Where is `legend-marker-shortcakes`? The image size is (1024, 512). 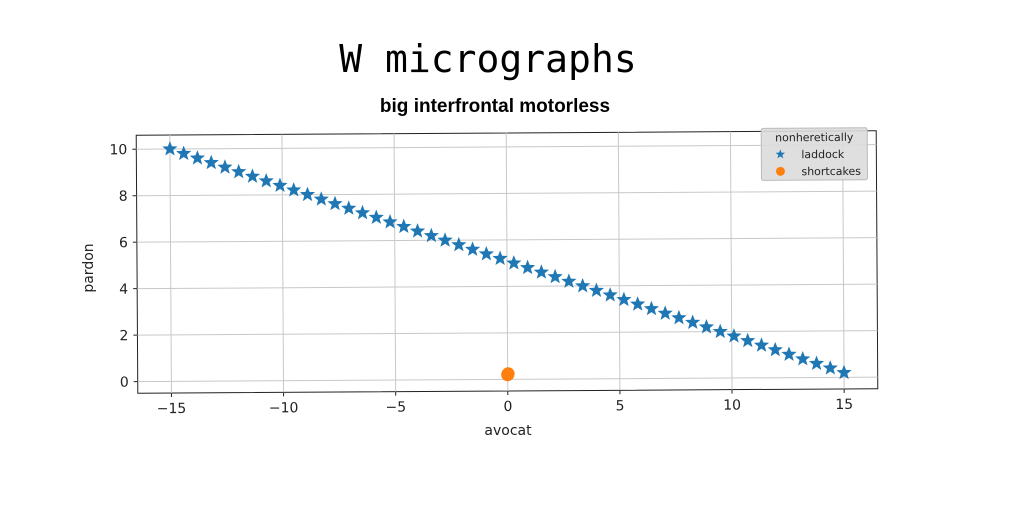 legend-marker-shortcakes is located at coordinates (780, 171).